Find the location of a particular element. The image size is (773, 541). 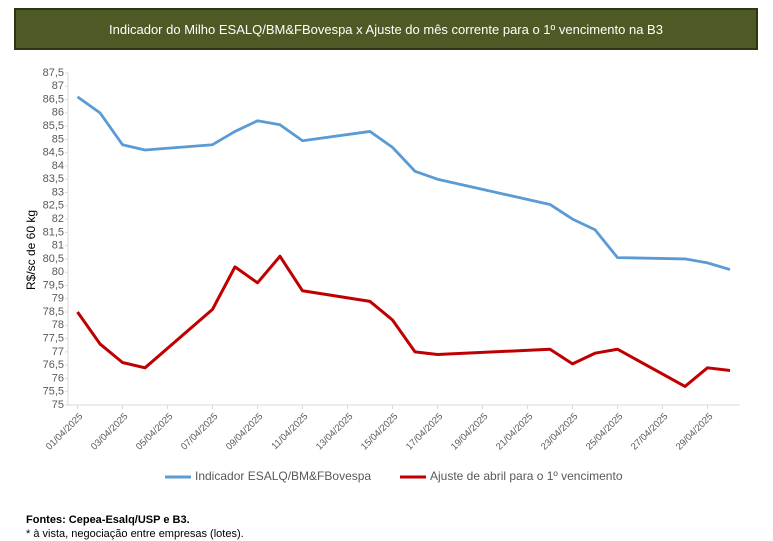

y-tick-label: 79,5 is located at coordinates (53, 285).